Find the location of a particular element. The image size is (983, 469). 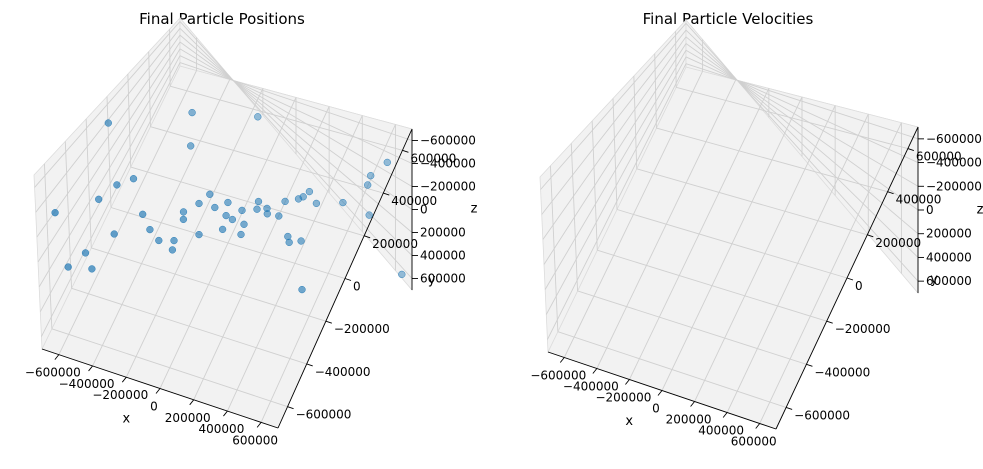

chart-title: Final Particle Velocities is located at coordinates (728, 19).